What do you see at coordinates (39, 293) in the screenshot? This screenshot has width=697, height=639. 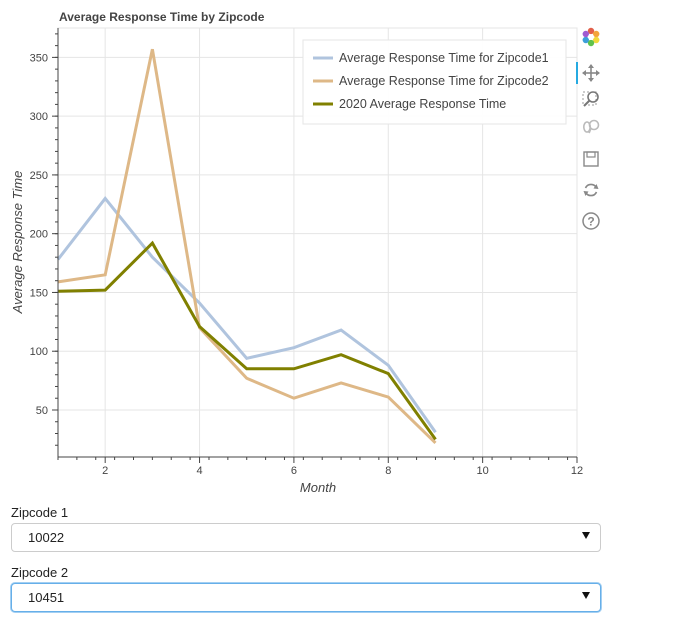 I see `y-tick-label: 150` at bounding box center [39, 293].